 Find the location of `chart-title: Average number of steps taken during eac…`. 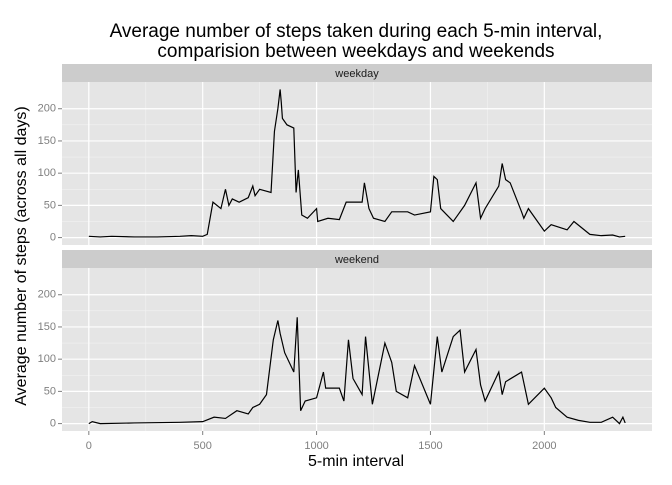

chart-title: Average number of steps taken during eac… is located at coordinates (356, 31).